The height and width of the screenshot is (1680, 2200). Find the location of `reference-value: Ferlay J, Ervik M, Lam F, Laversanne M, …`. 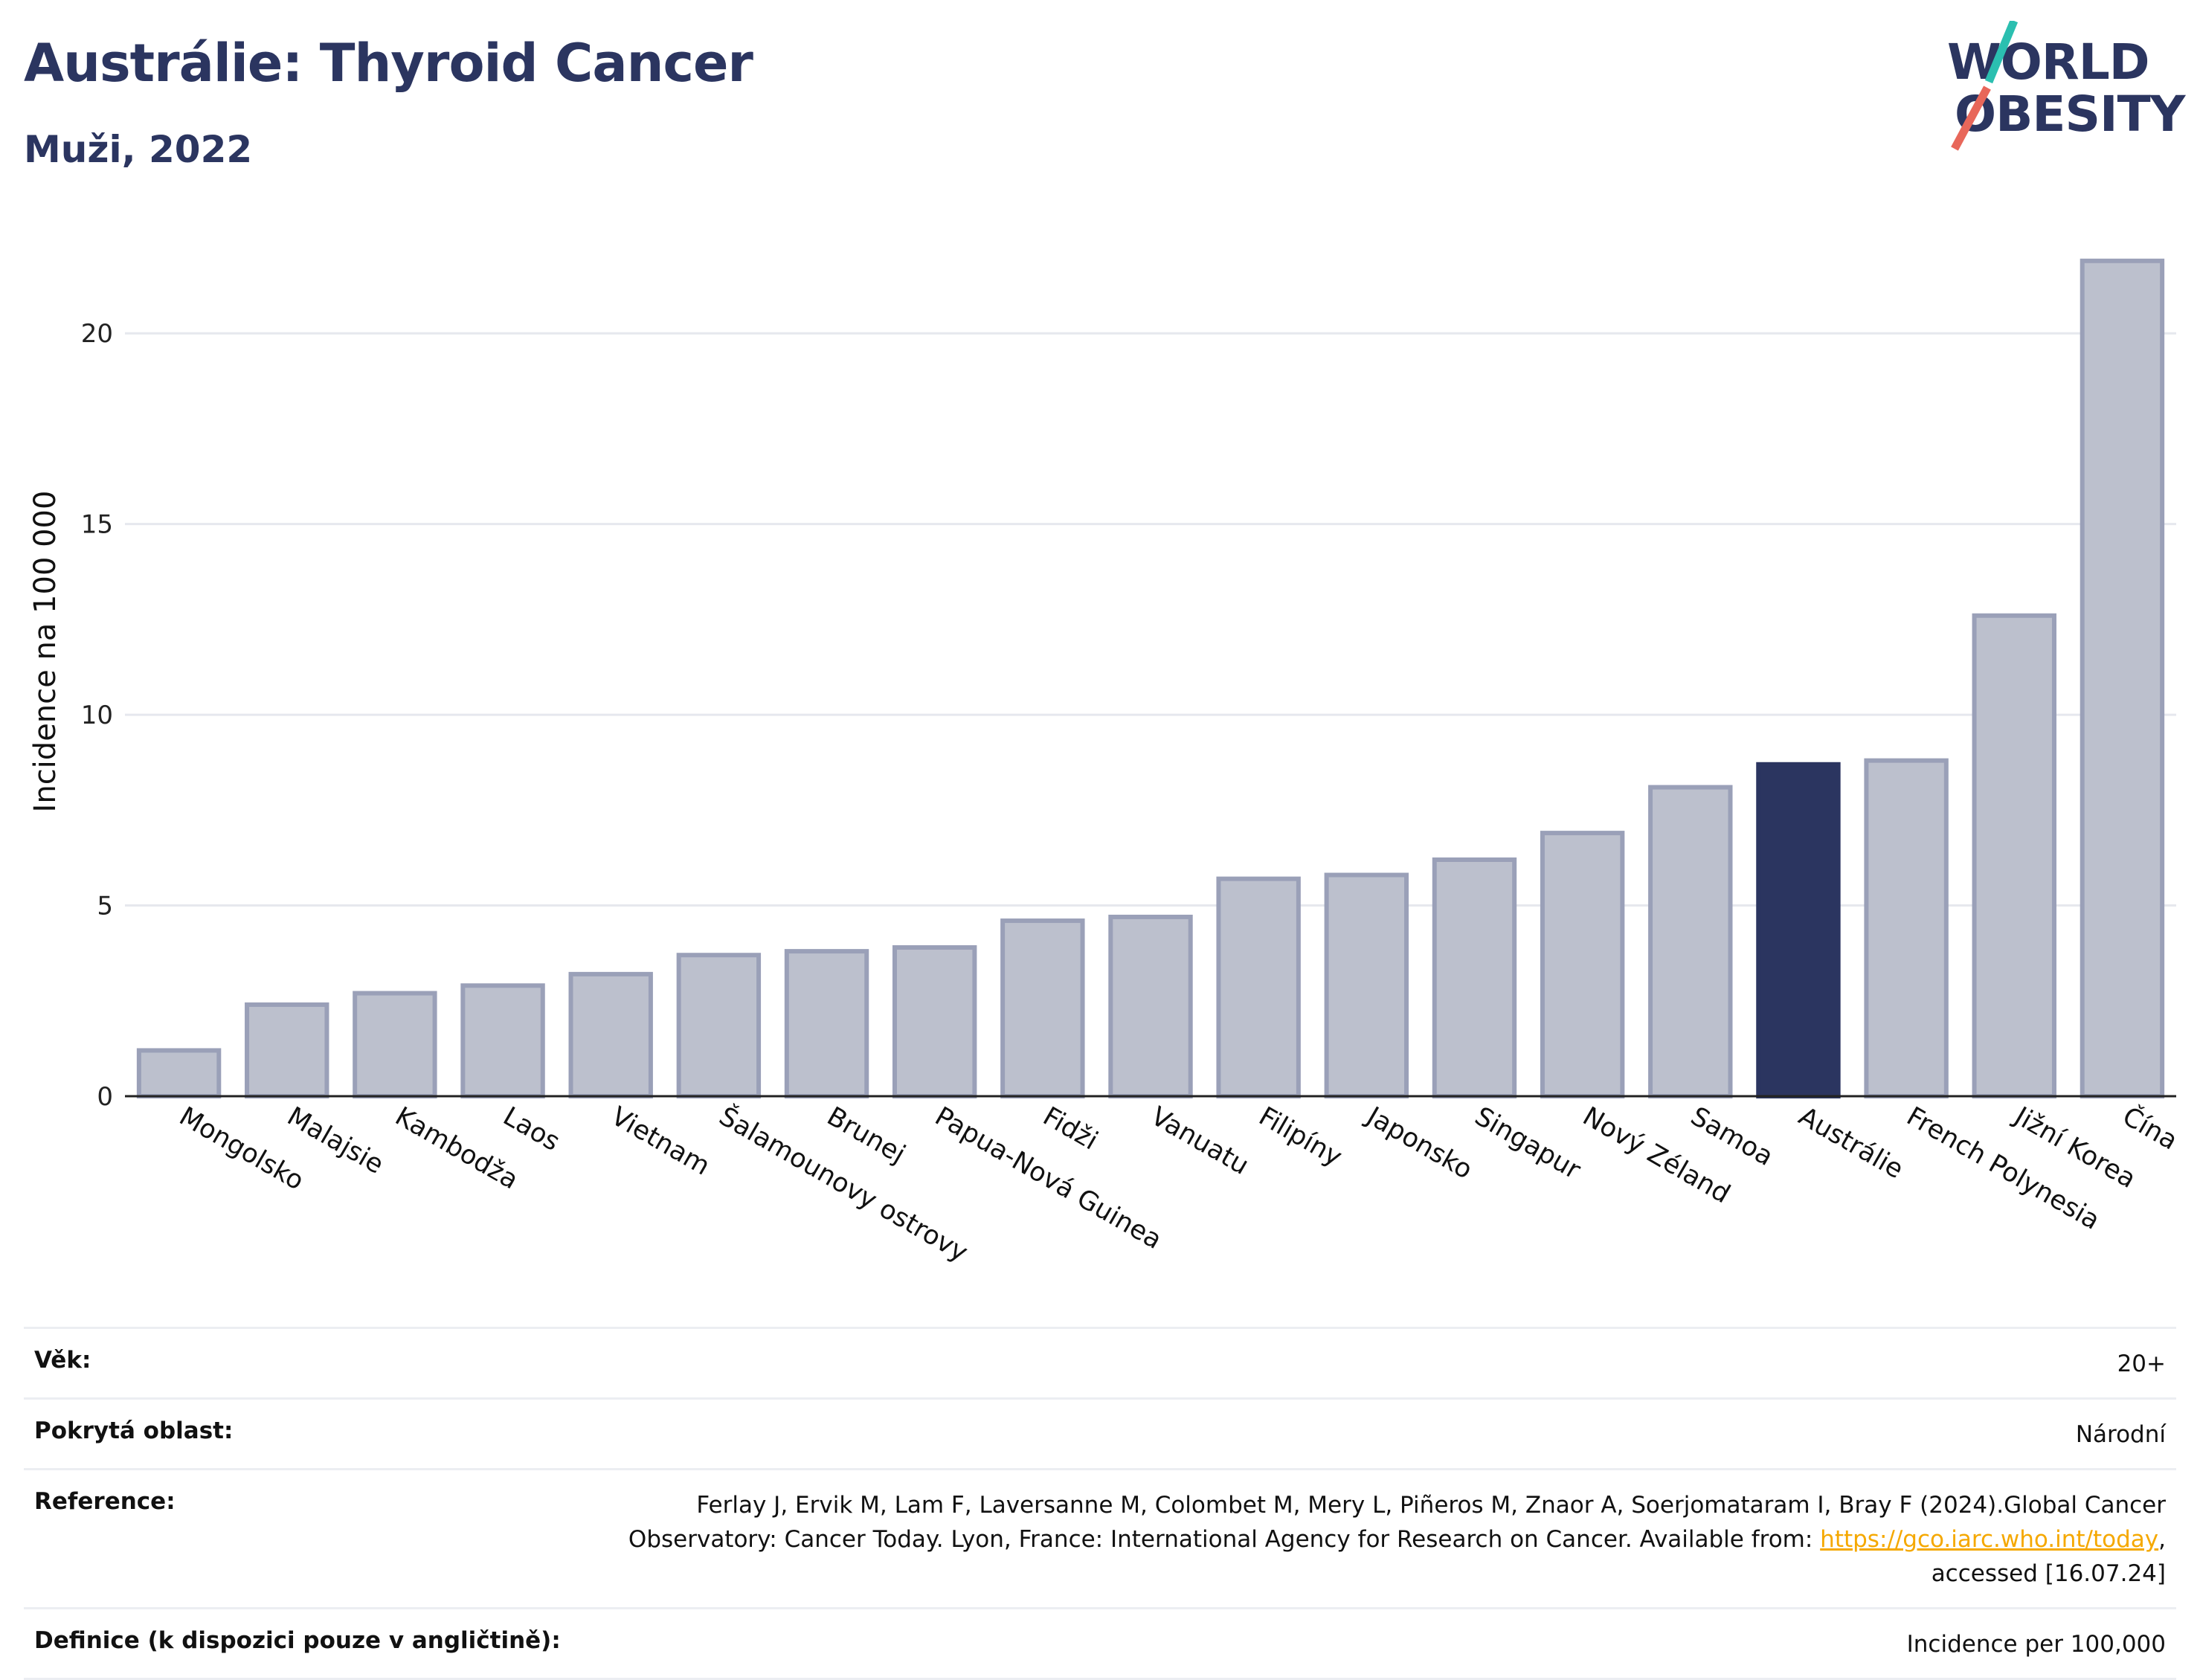

reference-value: Ferlay J, Ervik M, Lam F, Laversanne M, … is located at coordinates (1392, 1540).